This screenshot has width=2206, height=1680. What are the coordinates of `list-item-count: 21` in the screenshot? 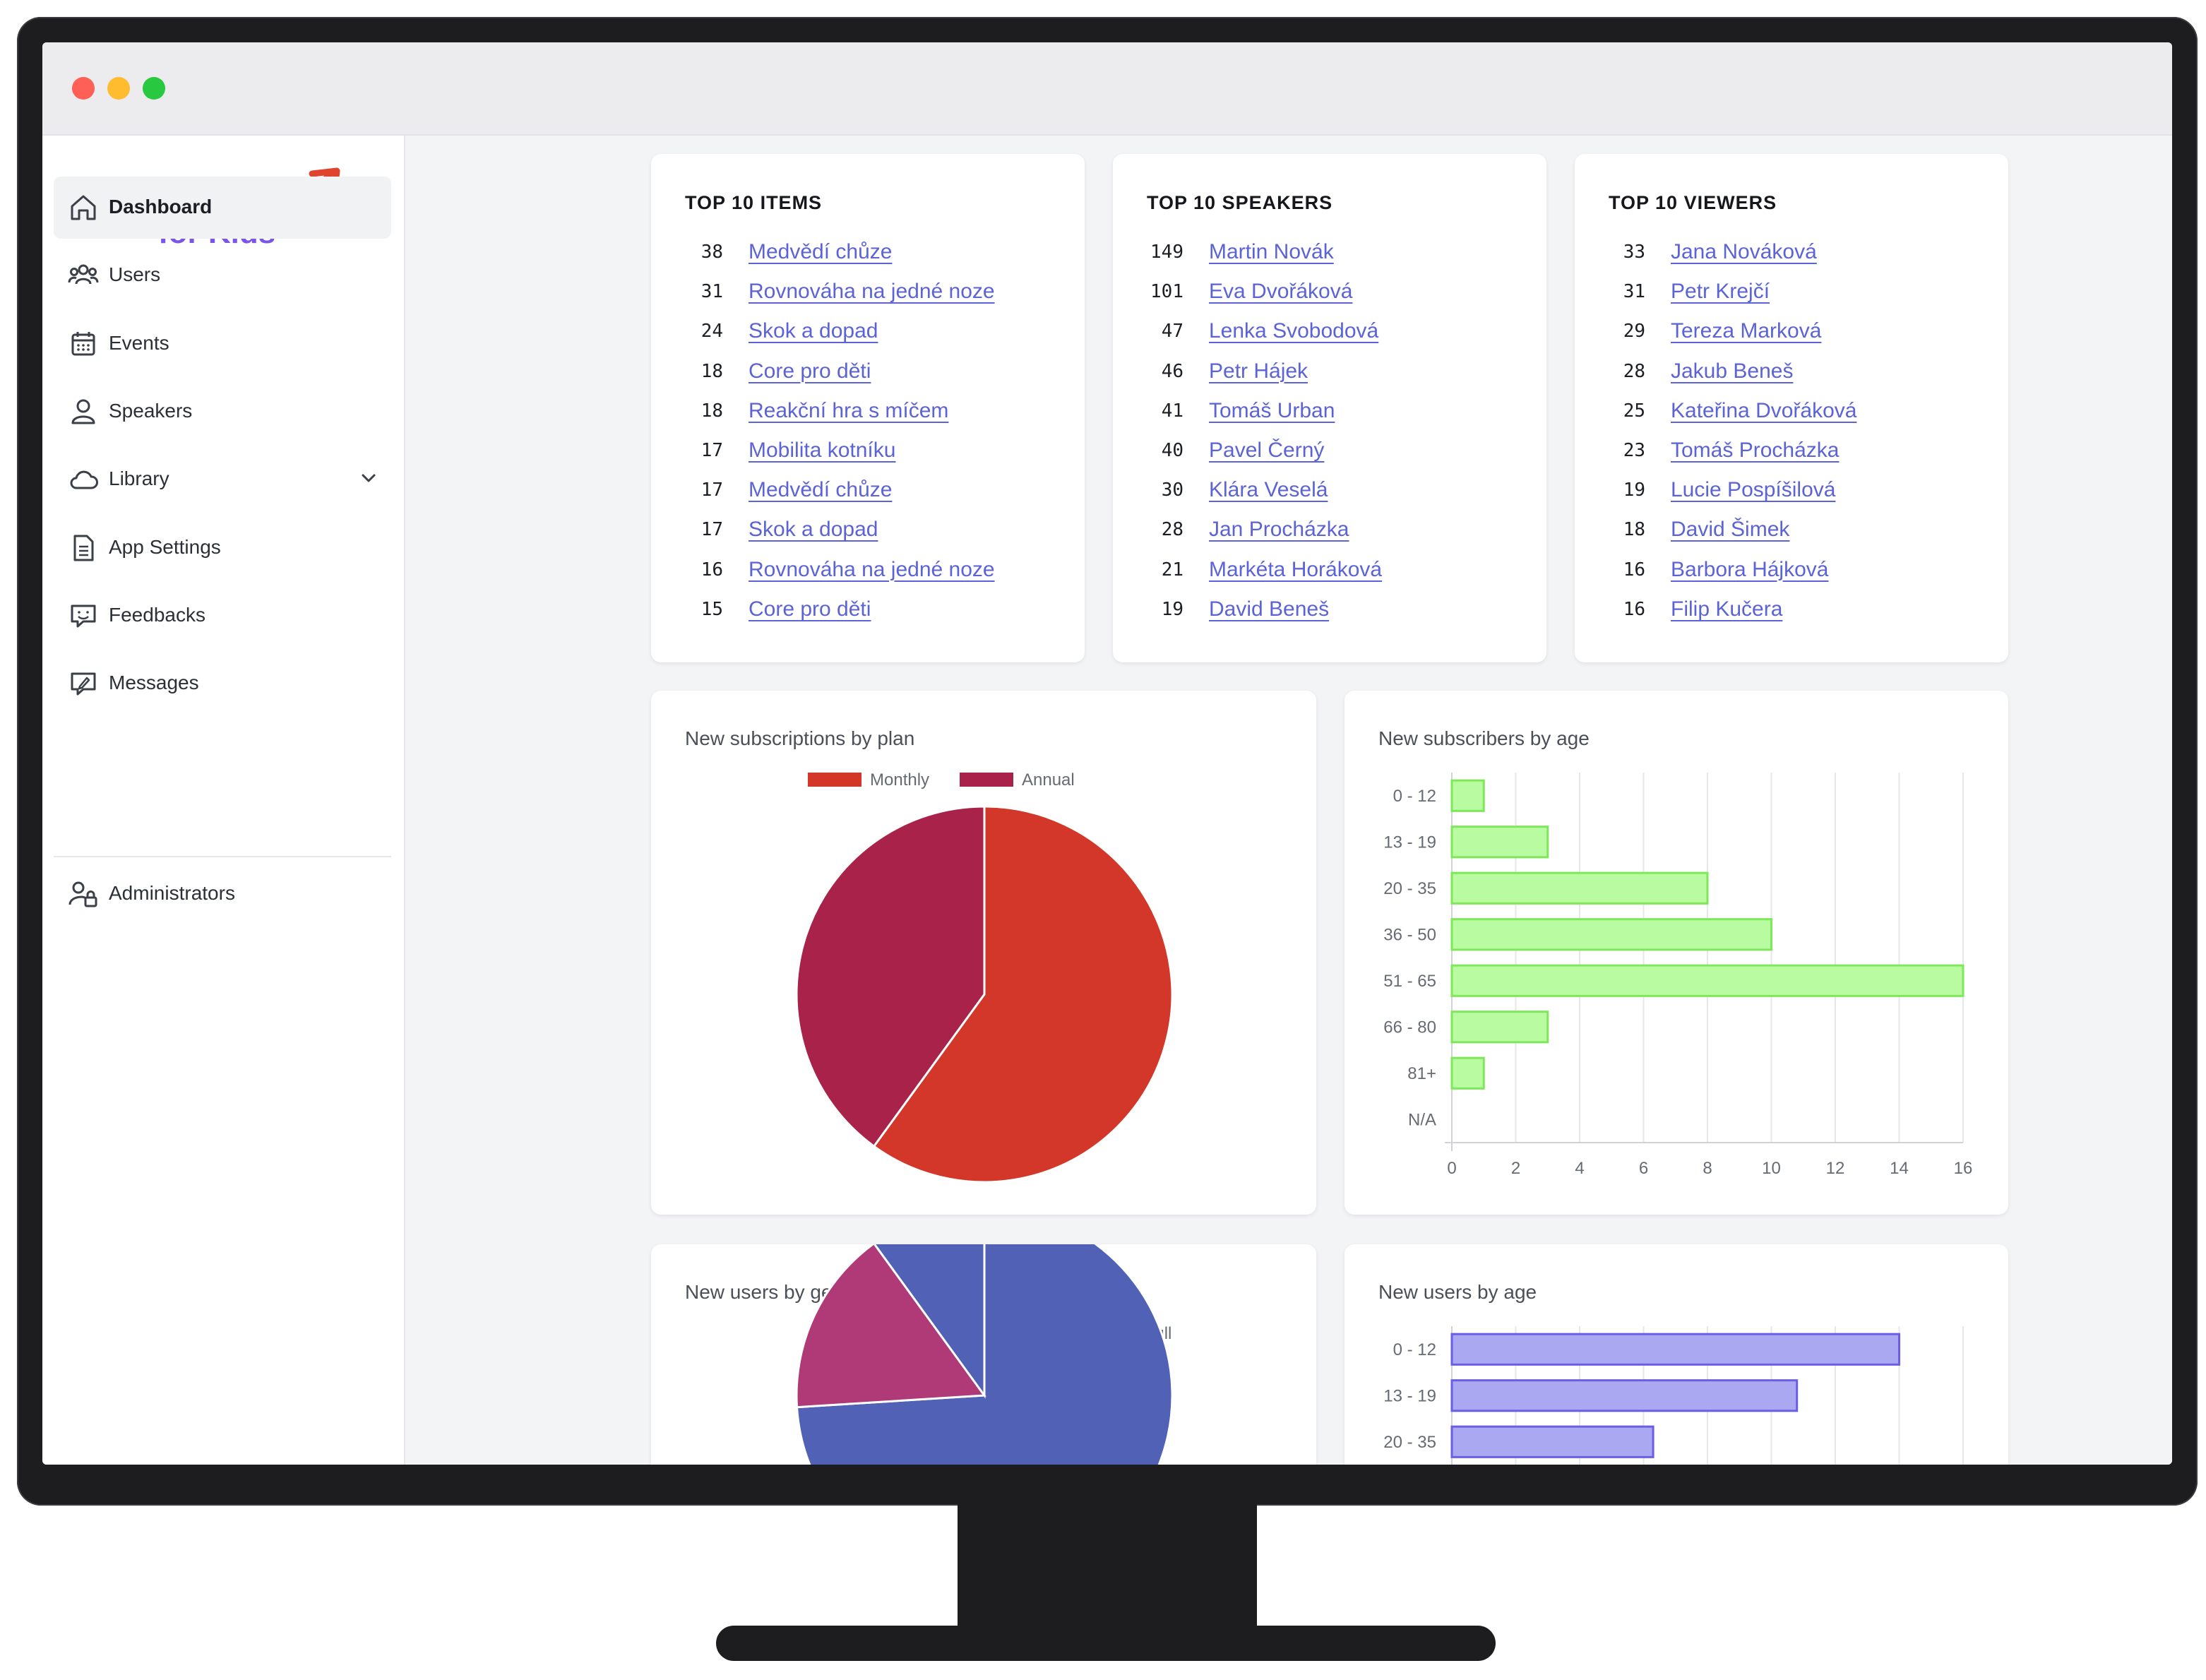 It's located at (1173, 569).